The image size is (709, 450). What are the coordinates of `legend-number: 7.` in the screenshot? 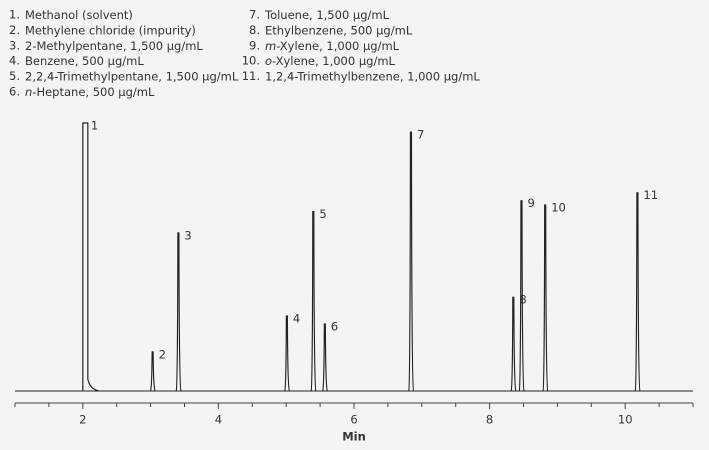 It's located at (254, 15).